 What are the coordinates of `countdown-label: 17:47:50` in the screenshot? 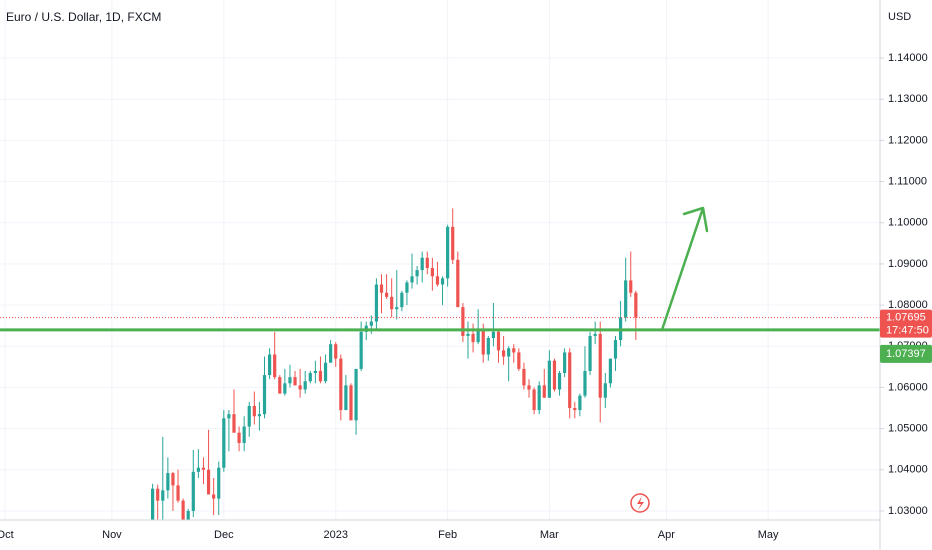 It's located at (907, 331).